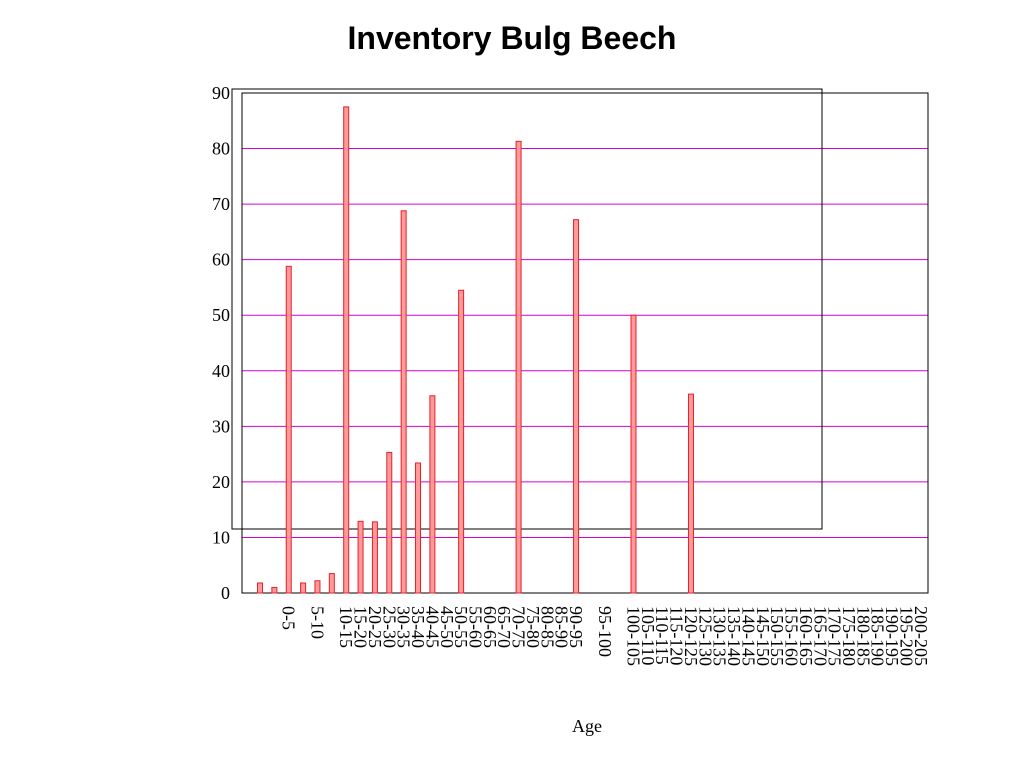 This screenshot has height=768, width=1024. What do you see at coordinates (490, 627) in the screenshot?
I see `x-tick-label: 60-65` at bounding box center [490, 627].